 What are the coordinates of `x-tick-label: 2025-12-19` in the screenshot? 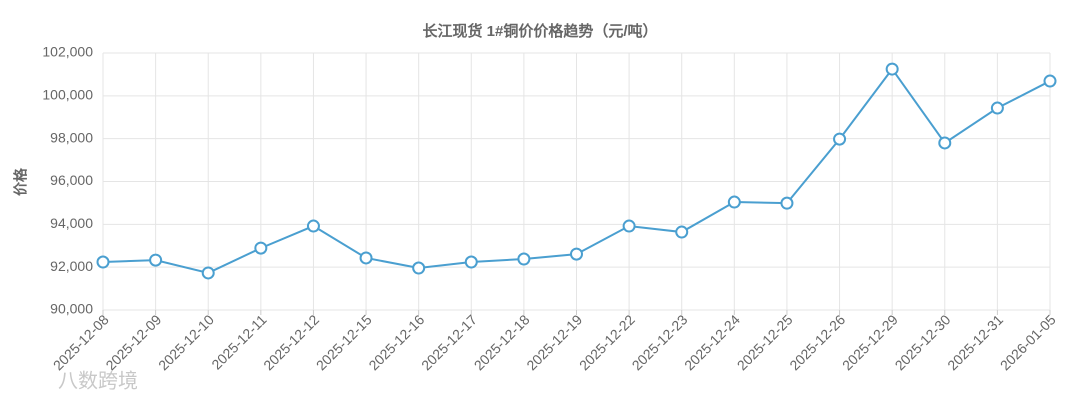 It's located at (554, 342).